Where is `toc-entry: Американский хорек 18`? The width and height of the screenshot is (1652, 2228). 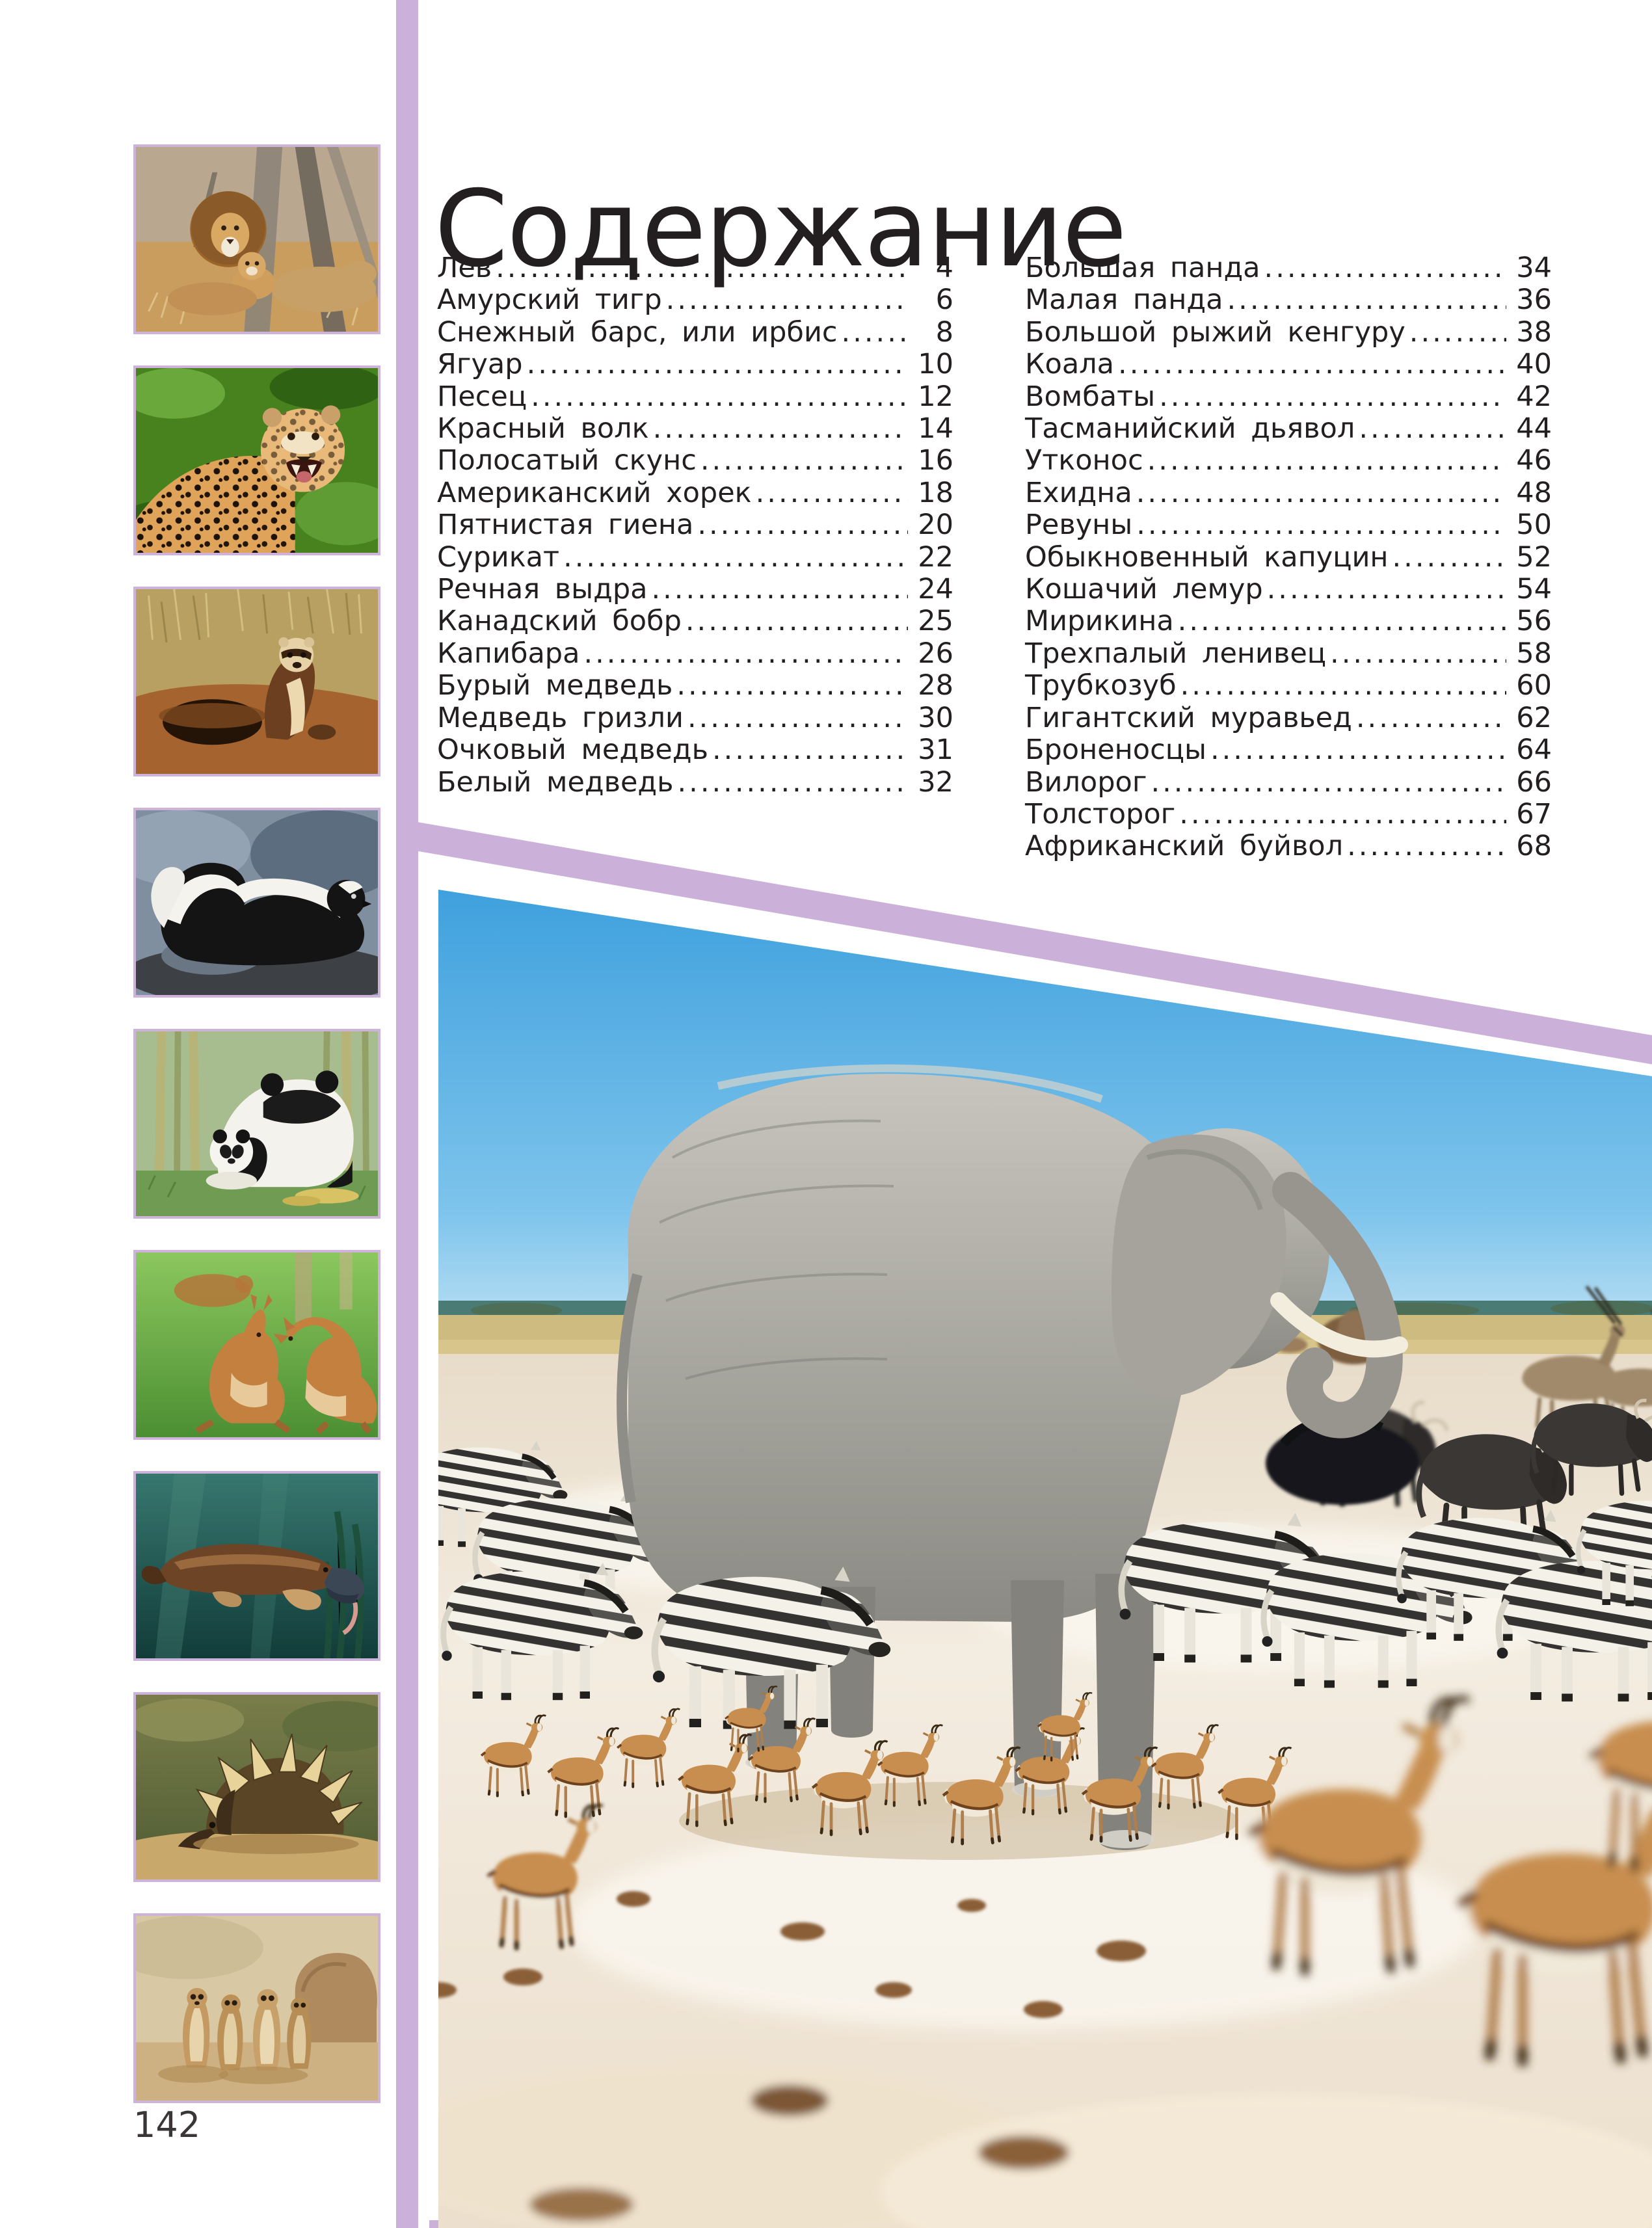
toc-entry: Американский хорек 18 is located at coordinates (695, 493).